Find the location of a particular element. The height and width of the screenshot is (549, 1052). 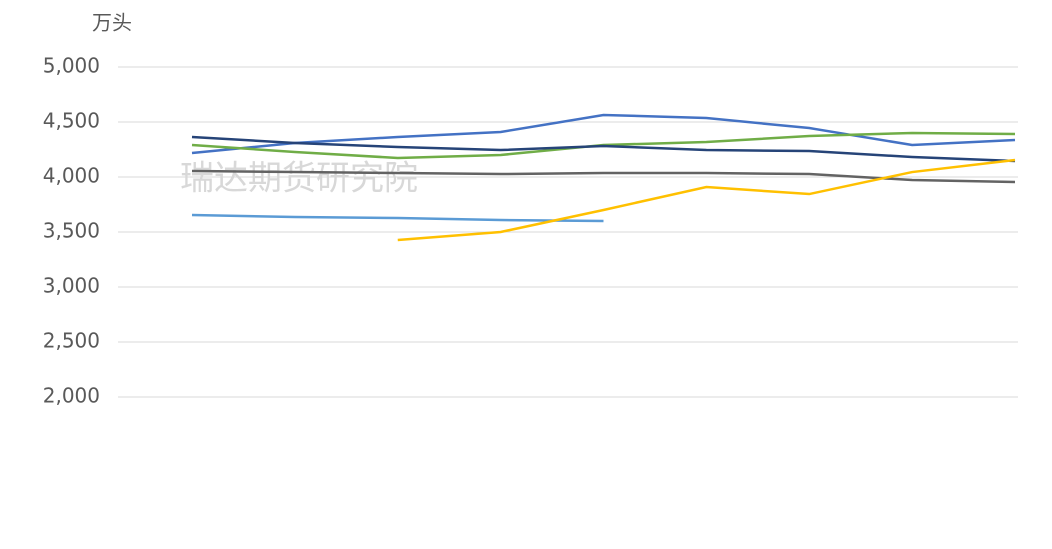

y-tick-label: 3,000 is located at coordinates (71, 286).